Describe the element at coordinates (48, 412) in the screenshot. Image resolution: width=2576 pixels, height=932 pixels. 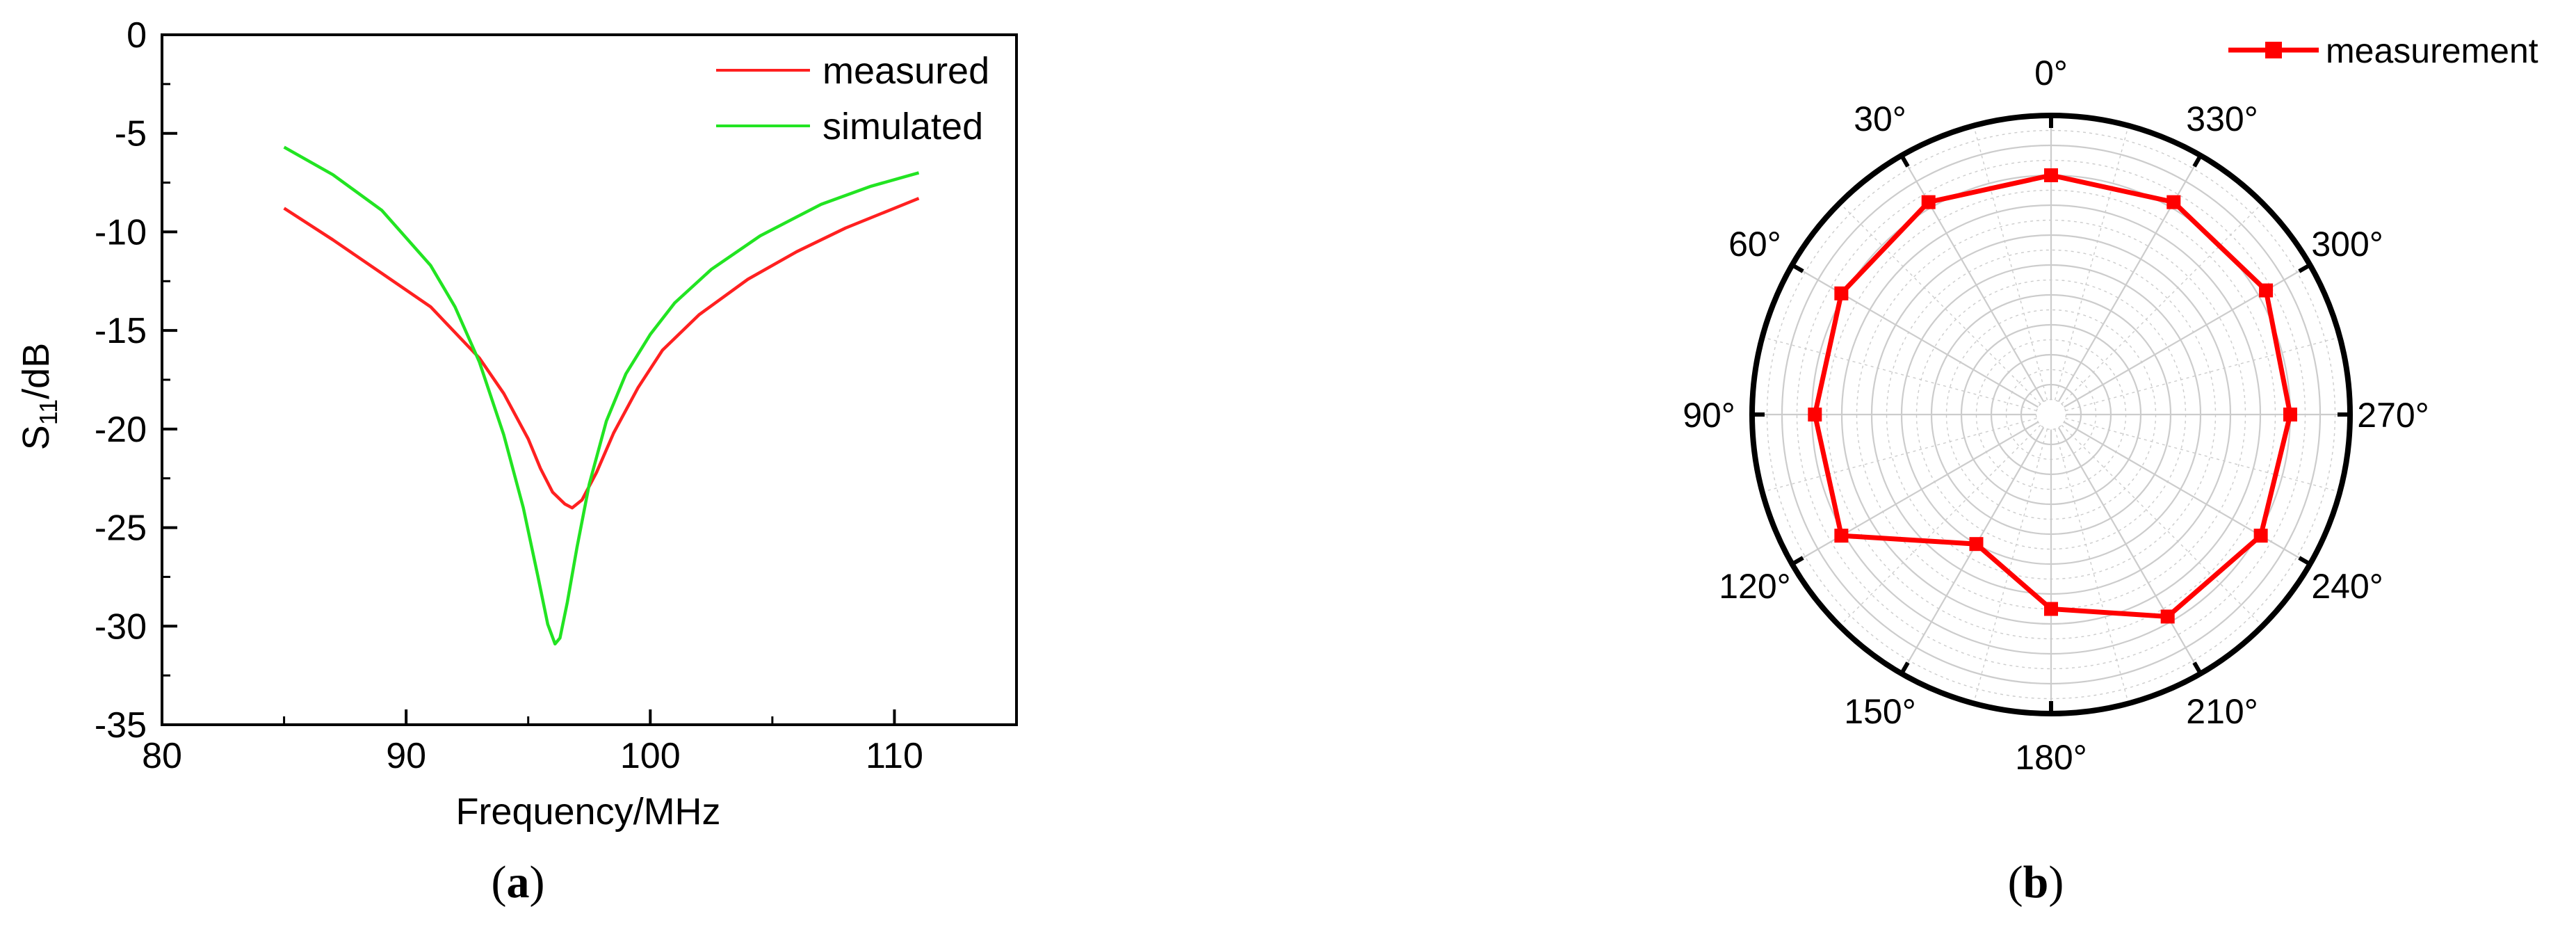
I see `y-axis-label-sub: 11` at that location.